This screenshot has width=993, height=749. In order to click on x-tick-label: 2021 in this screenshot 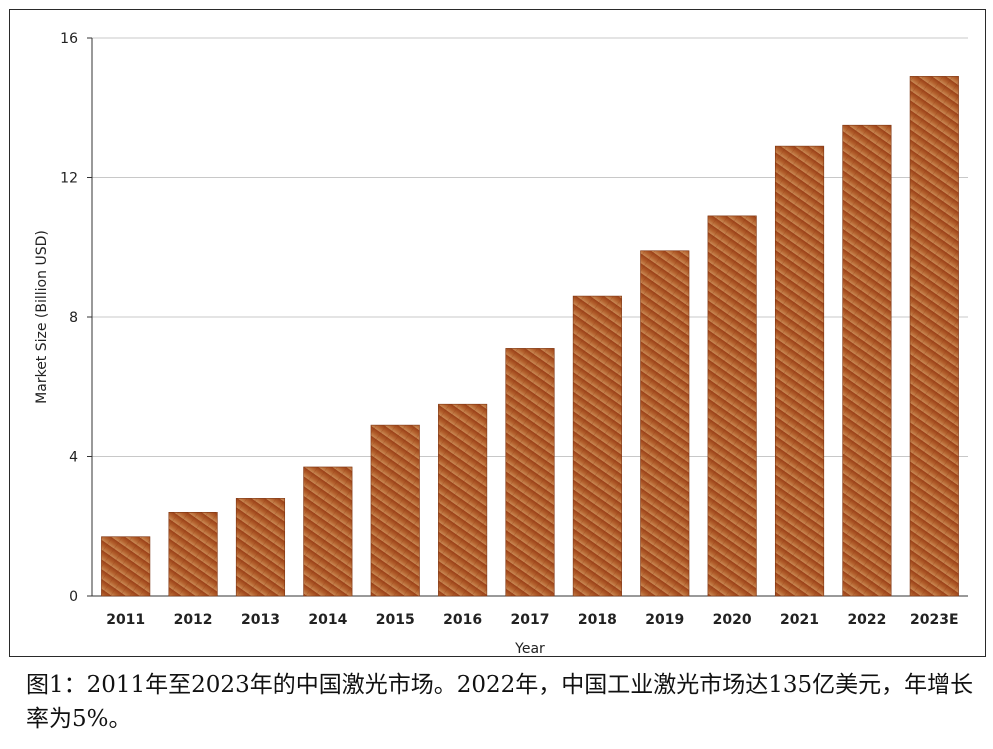, I will do `click(799, 620)`.